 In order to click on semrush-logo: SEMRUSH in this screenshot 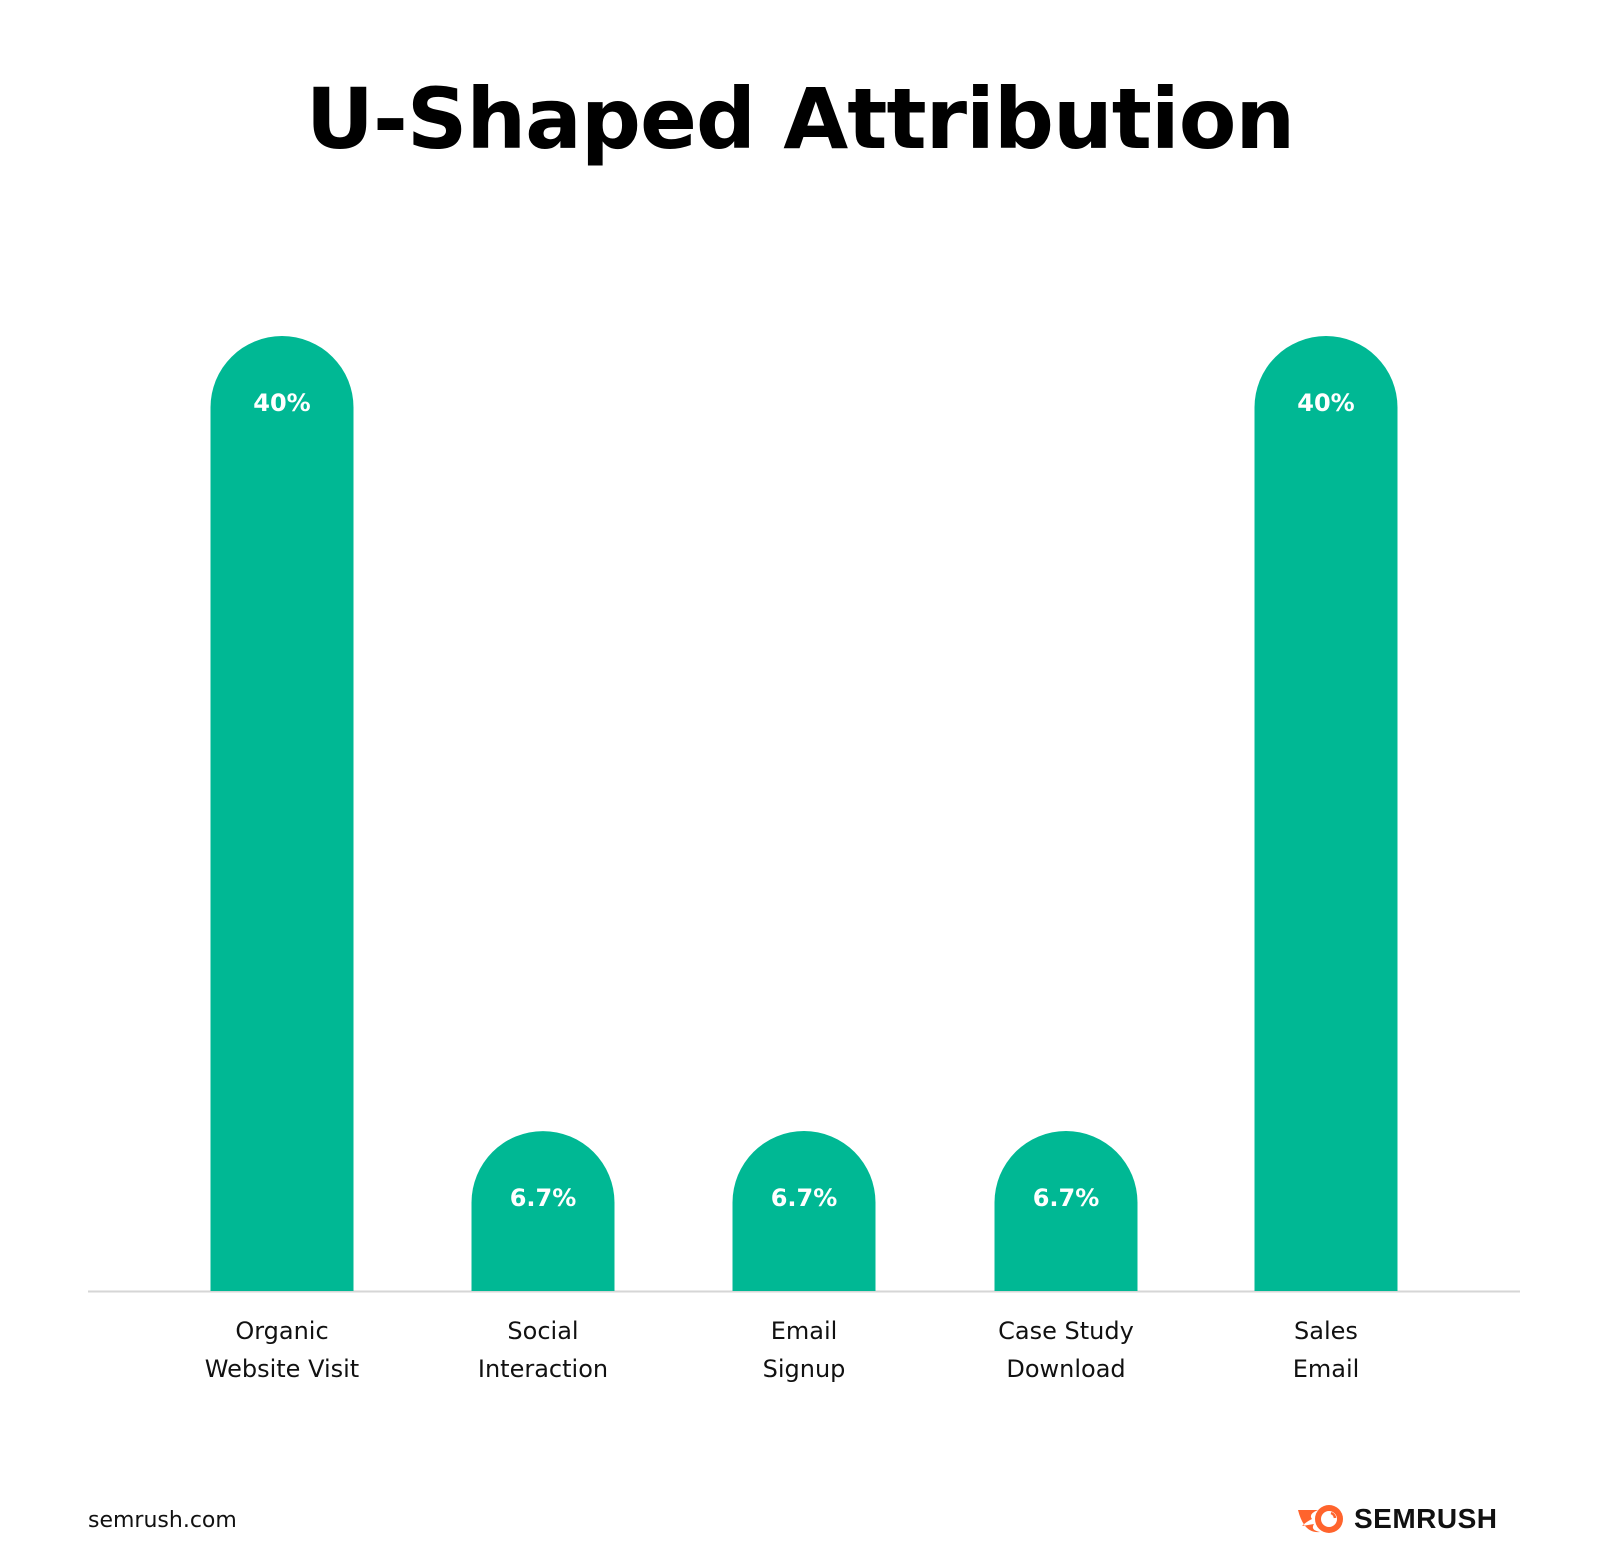, I will do `click(1397, 1519)`.